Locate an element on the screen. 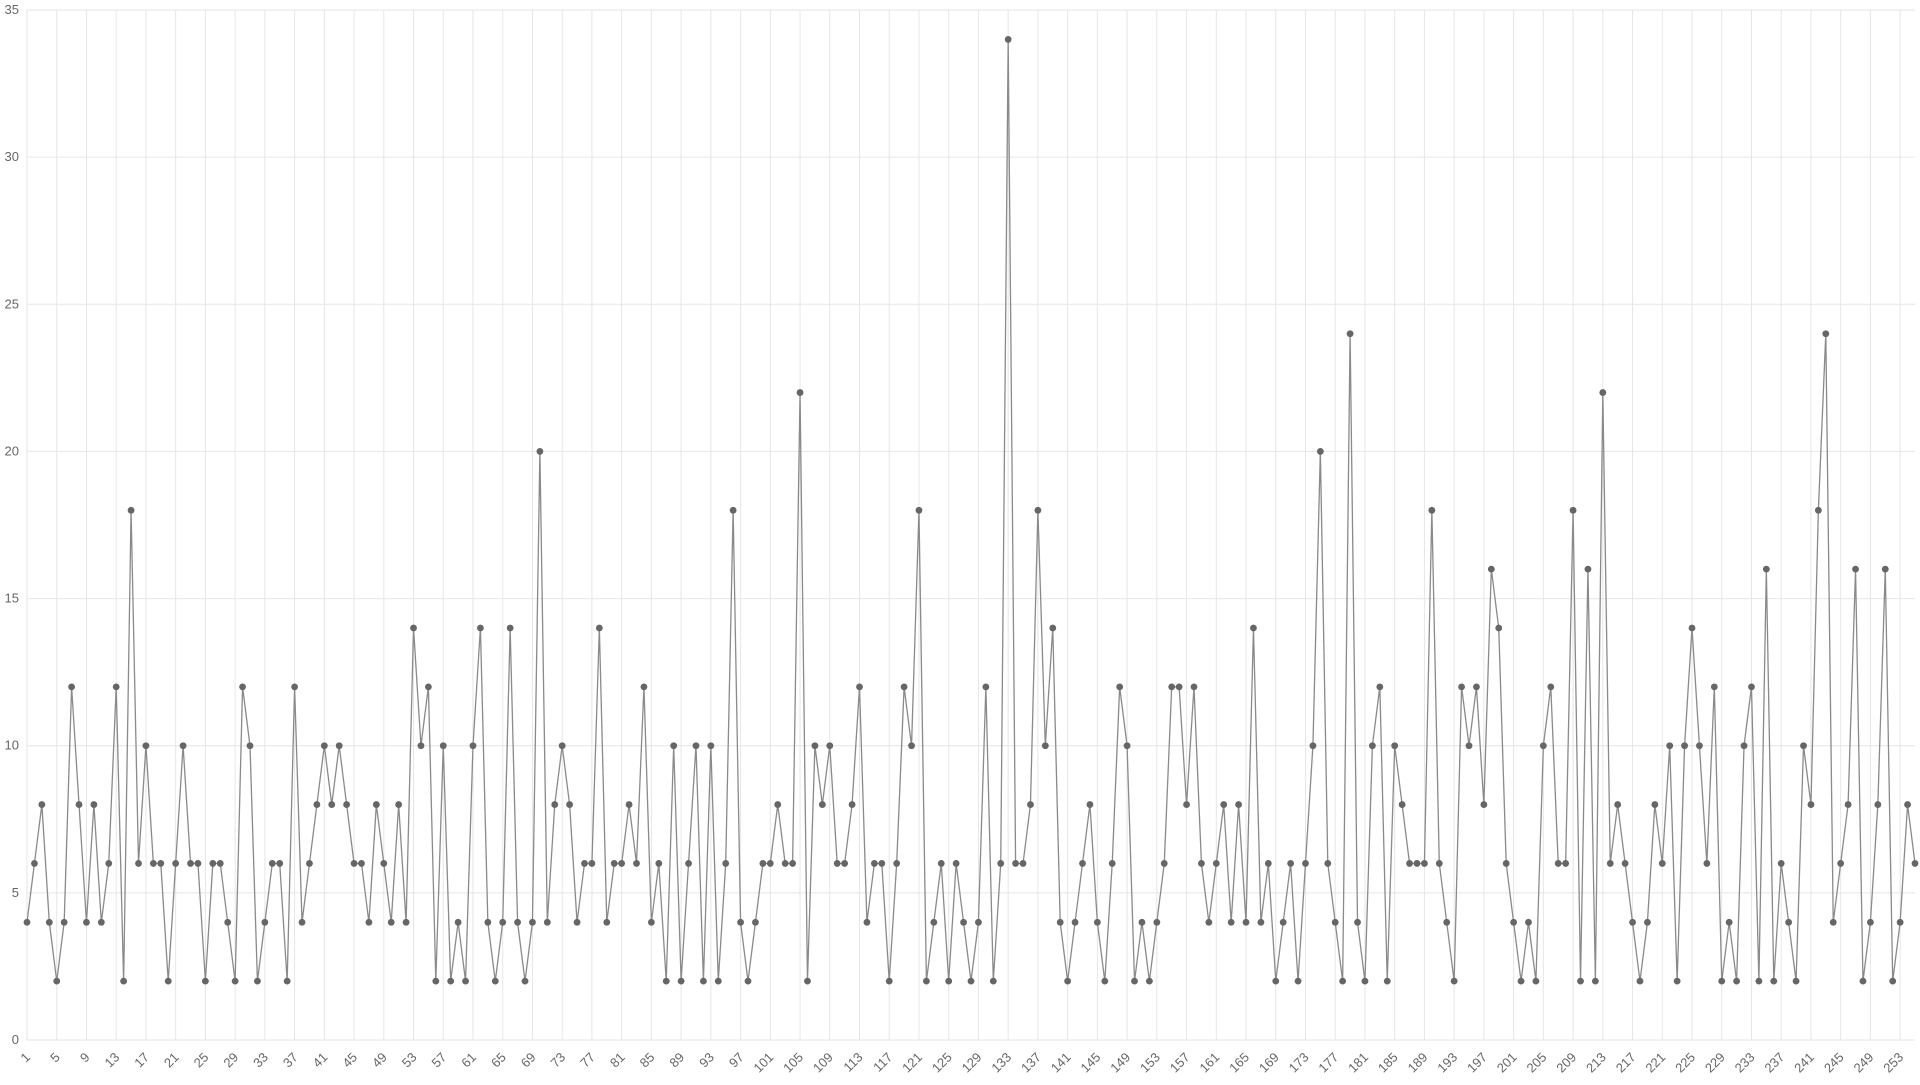 The height and width of the screenshot is (1085, 1920). x-tick-label: 233 is located at coordinates (1745, 1063).